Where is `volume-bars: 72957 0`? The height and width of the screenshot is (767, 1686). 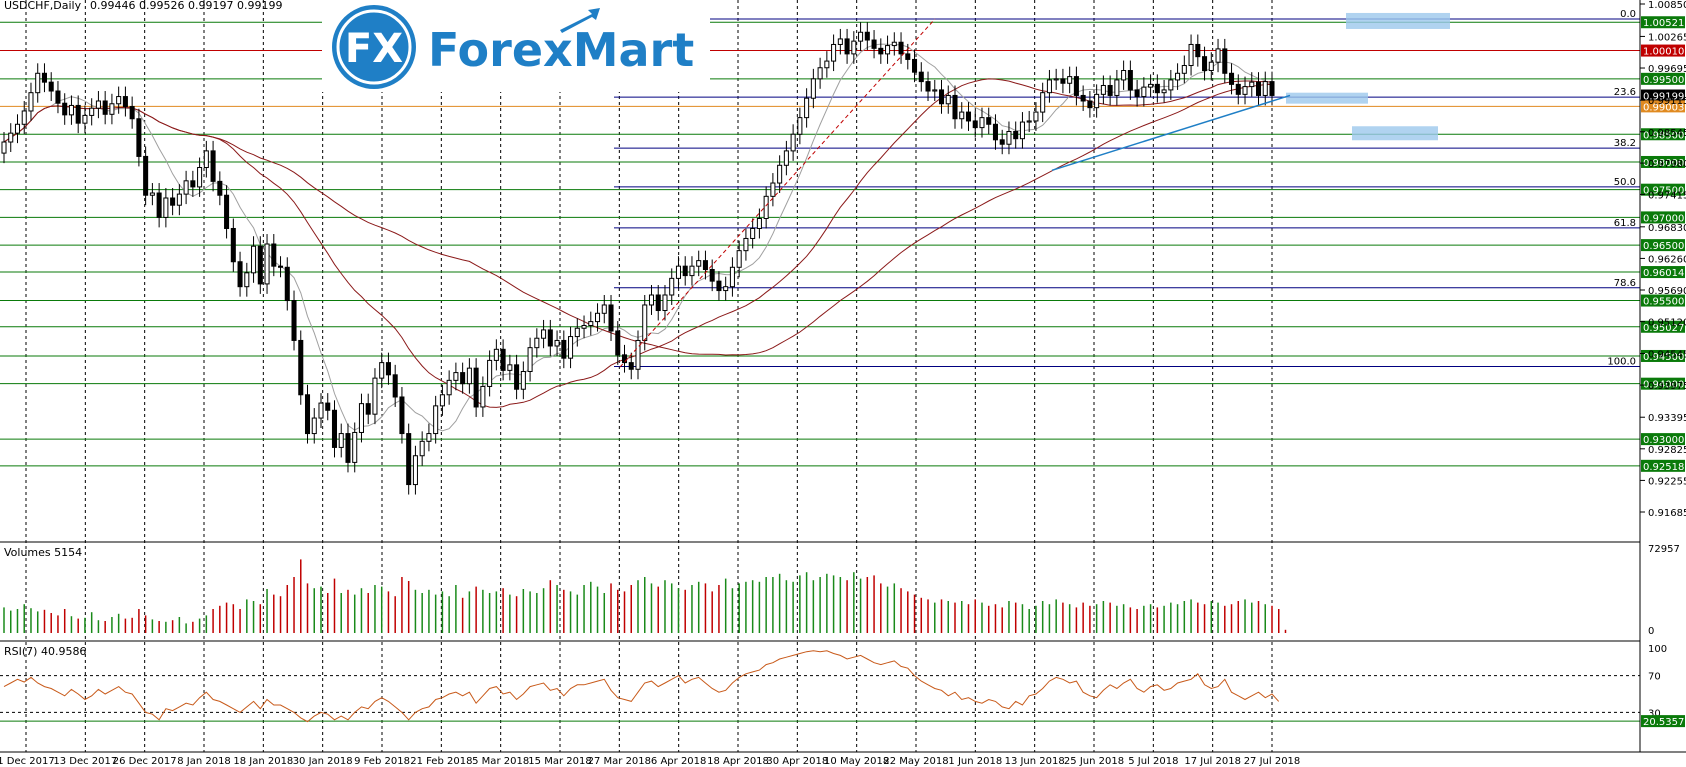 volume-bars: 72957 0 is located at coordinates (841, 590).